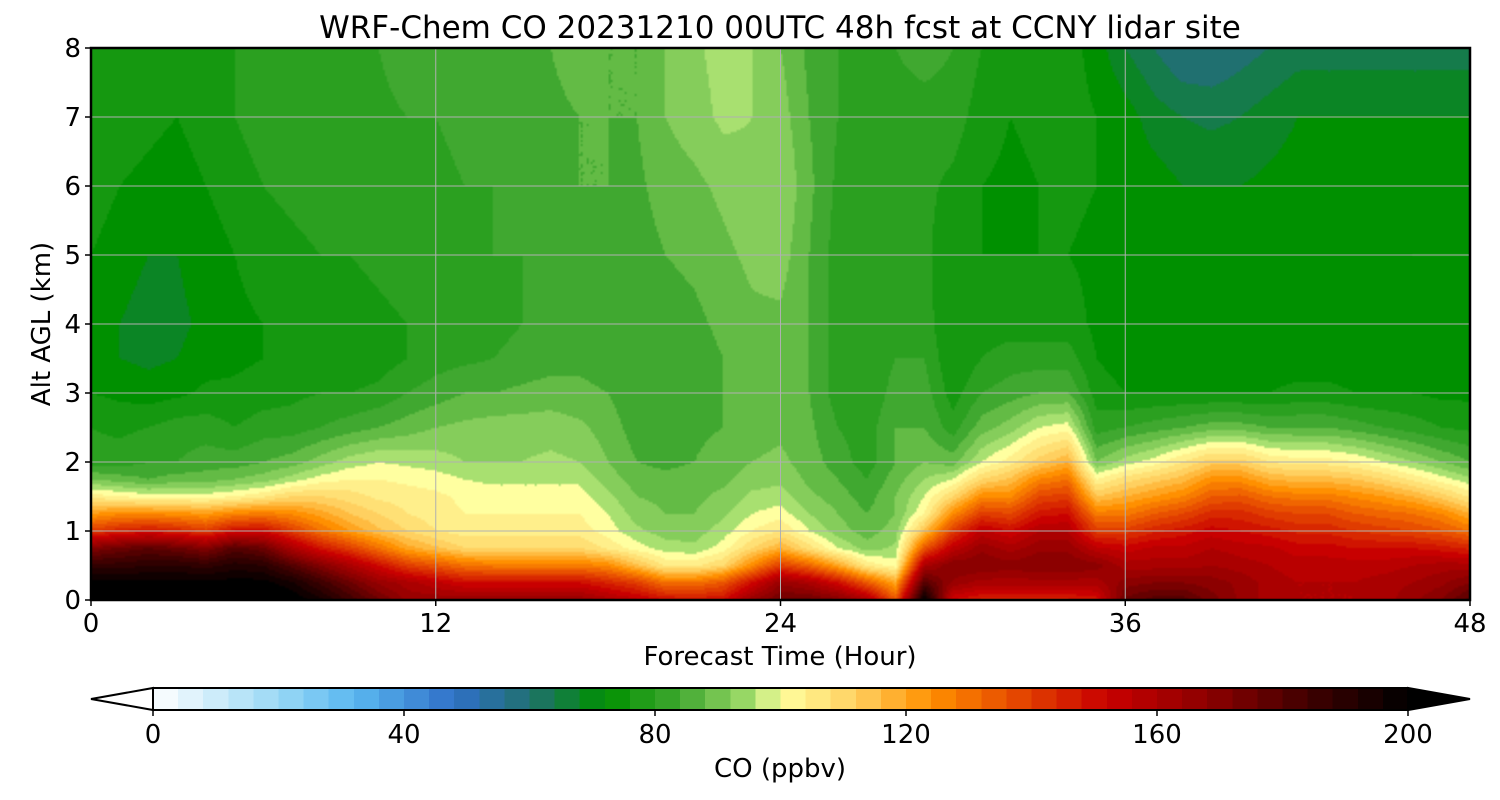  What do you see at coordinates (780, 624) in the screenshot?
I see `x-tick-label: 24` at bounding box center [780, 624].